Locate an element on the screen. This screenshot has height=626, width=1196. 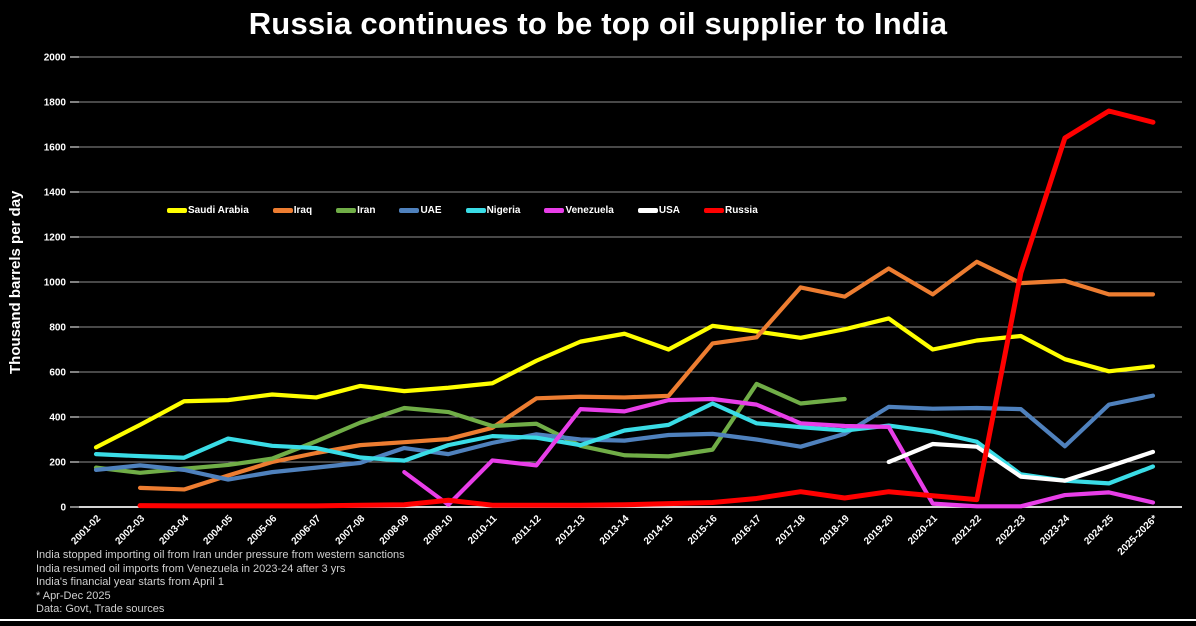
x-tick-label: 2020-21 is located at coordinates (923, 530).